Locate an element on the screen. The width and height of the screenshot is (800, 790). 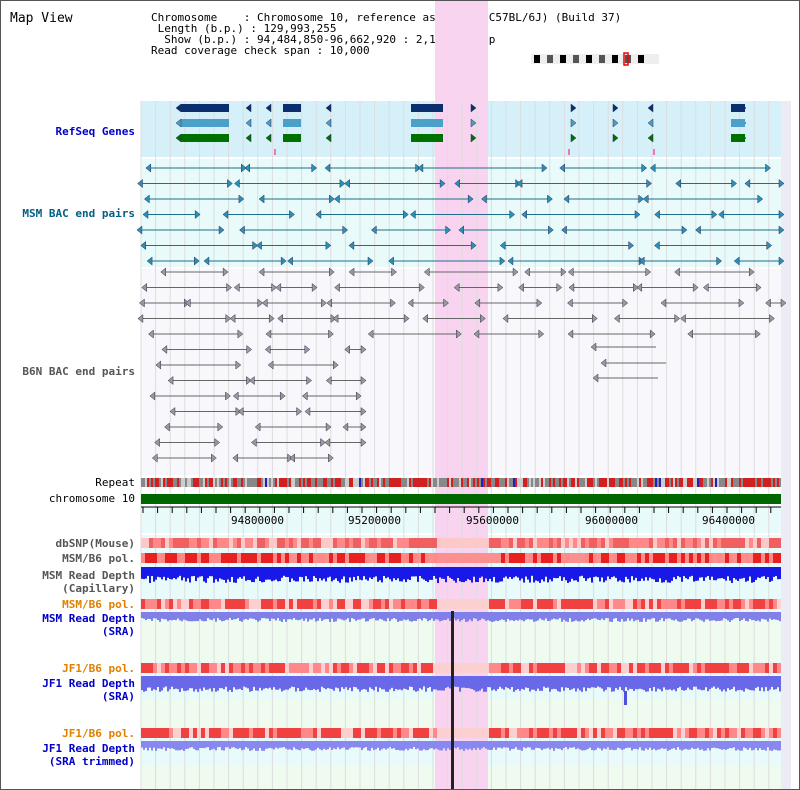
track-label-jf1-depth-trim: JF1 Read Depth is located at coordinates (88, 748).